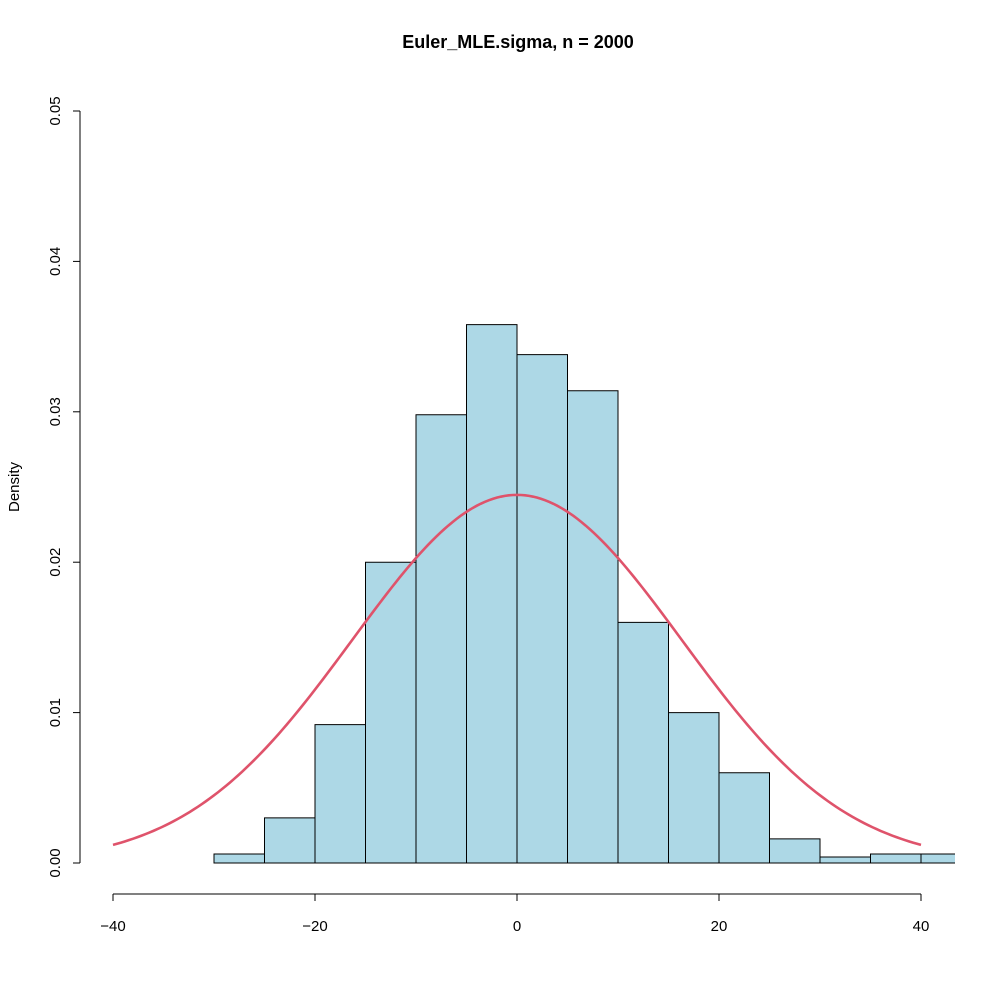 This screenshot has height=996, width=996. What do you see at coordinates (55, 261) in the screenshot?
I see `y-tick-label: 0.04` at bounding box center [55, 261].